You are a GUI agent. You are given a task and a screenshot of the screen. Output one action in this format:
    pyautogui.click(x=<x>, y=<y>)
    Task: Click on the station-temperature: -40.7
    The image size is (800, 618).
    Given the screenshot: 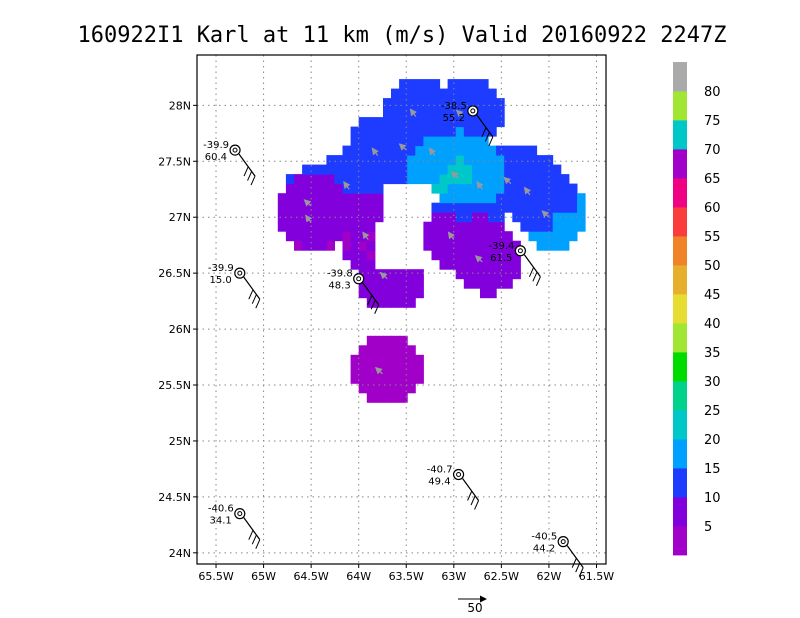 What is the action you would take?
    pyautogui.click(x=440, y=470)
    